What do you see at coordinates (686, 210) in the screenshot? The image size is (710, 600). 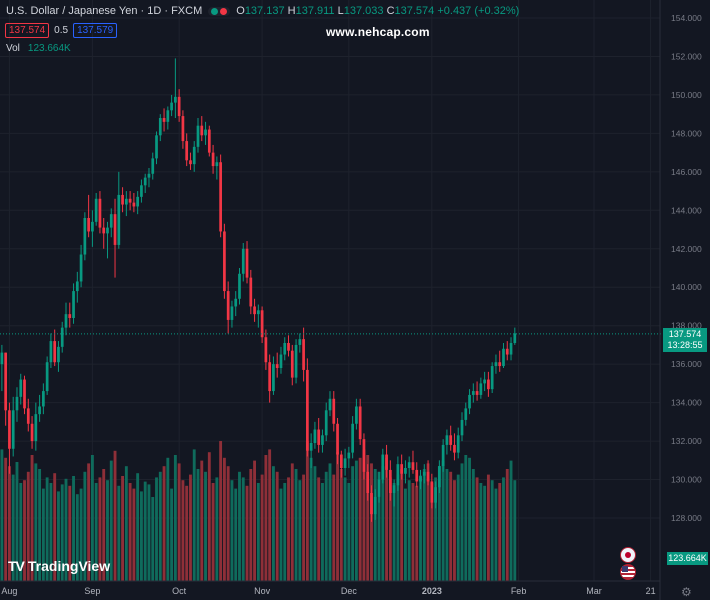 I see `price-tick-label: 144.000` at bounding box center [686, 210].